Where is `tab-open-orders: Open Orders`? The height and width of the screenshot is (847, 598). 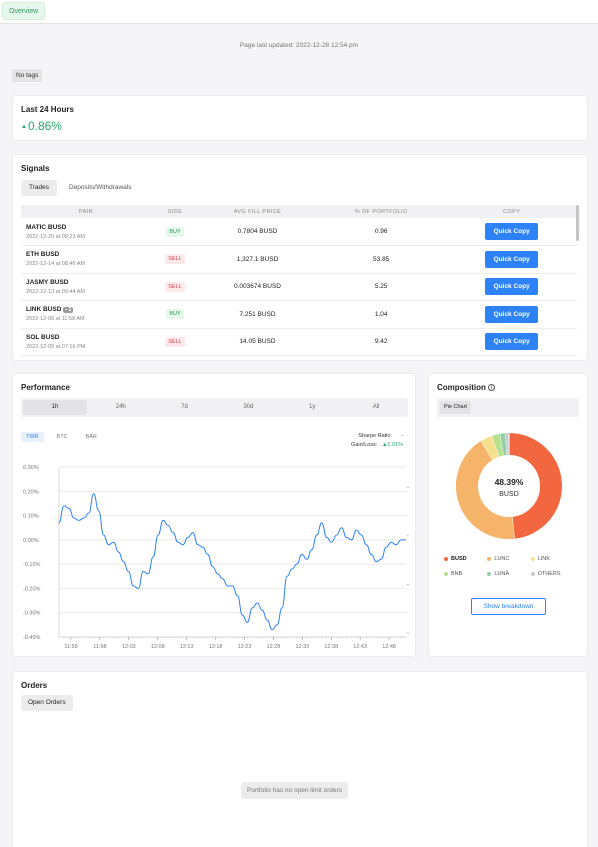
tab-open-orders: Open Orders is located at coordinates (47, 703).